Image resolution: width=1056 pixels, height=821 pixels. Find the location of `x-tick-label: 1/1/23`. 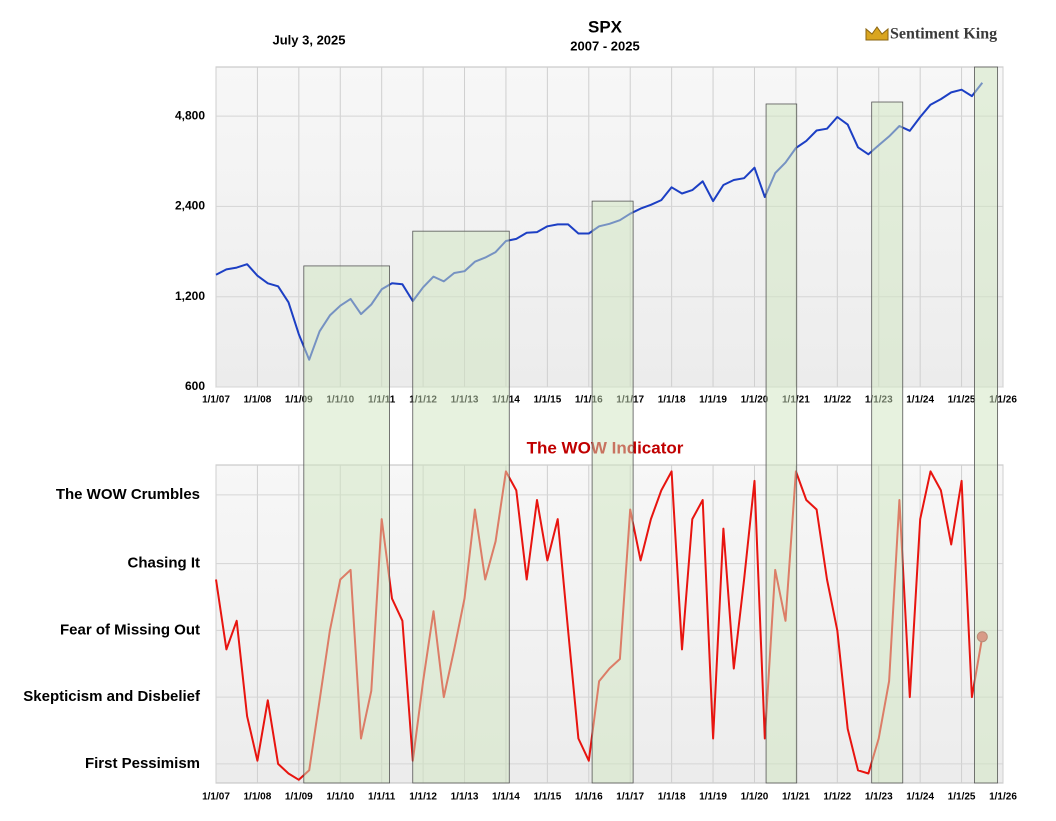

x-tick-label: 1/1/23 is located at coordinates (879, 797).